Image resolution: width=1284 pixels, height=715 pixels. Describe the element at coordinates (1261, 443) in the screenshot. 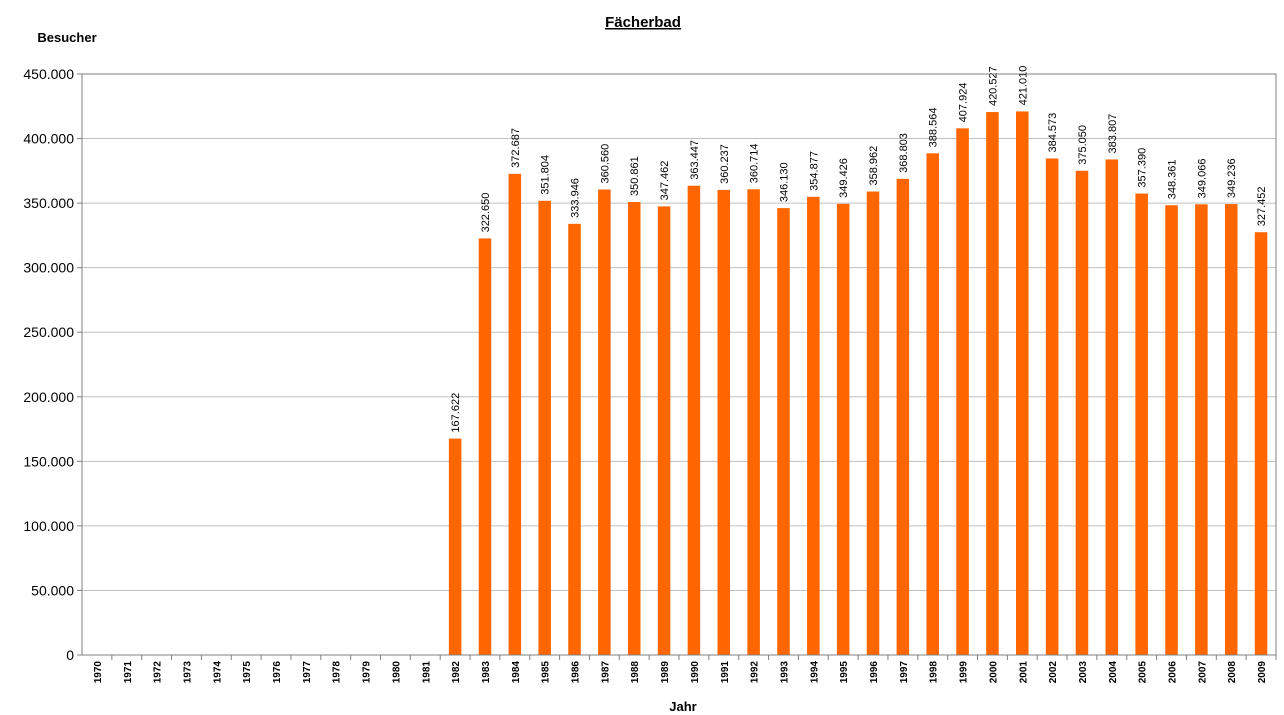

I see `bar-2009` at that location.